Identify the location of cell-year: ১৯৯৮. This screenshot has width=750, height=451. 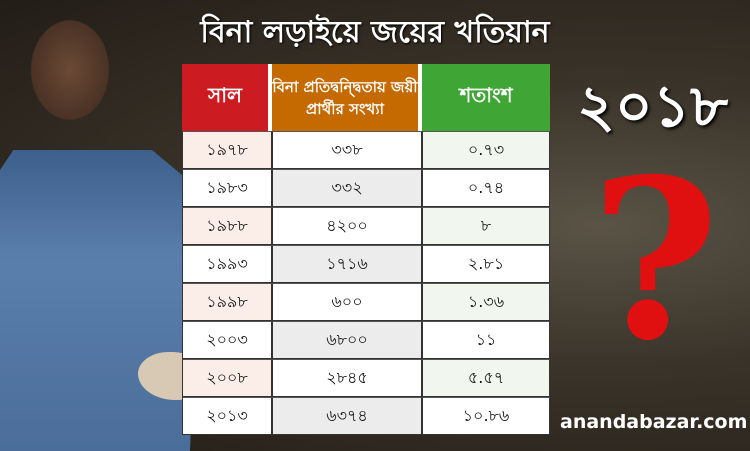
(227, 302).